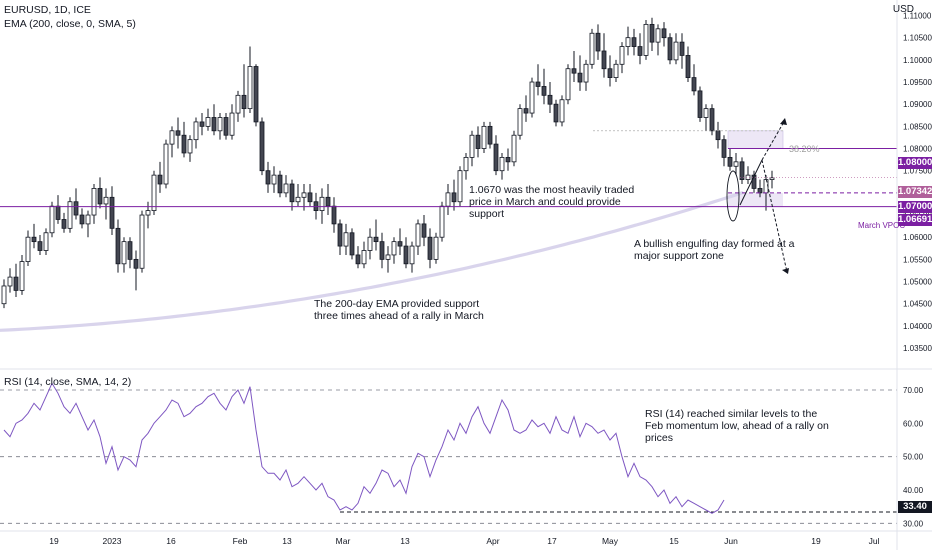 Image resolution: width=932 pixels, height=550 pixels. Describe the element at coordinates (903, 9) in the screenshot. I see `currency-label: USD` at that location.